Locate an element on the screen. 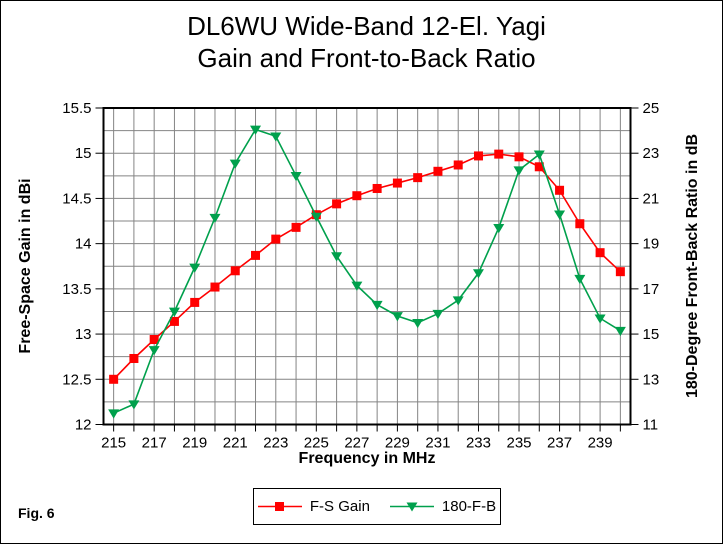 The height and width of the screenshot is (544, 723). x-tick-label: 231 is located at coordinates (437, 443).